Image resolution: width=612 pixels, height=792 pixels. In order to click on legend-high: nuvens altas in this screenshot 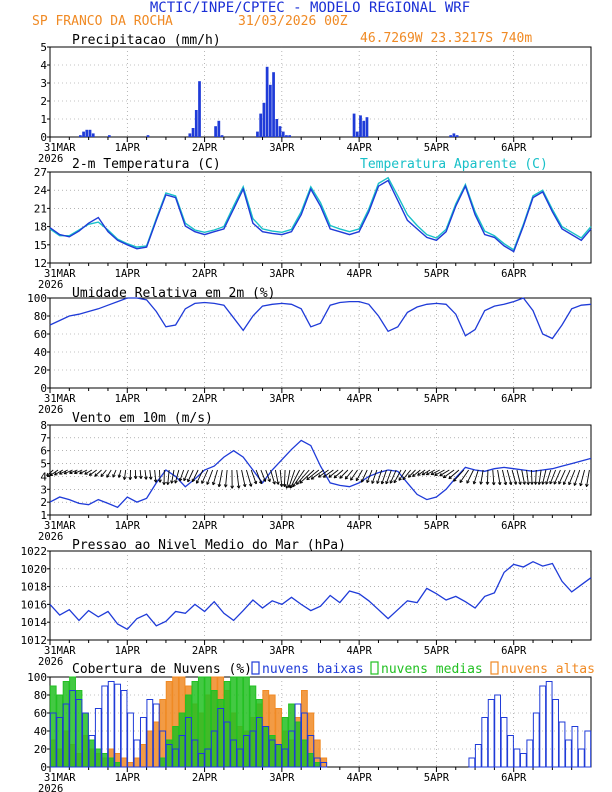, I will do `click(548, 669)`.